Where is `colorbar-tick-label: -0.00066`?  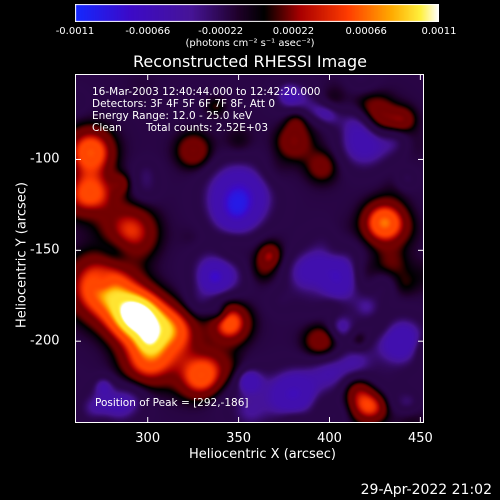
colorbar-tick-label: -0.00066 is located at coordinates (148, 31).